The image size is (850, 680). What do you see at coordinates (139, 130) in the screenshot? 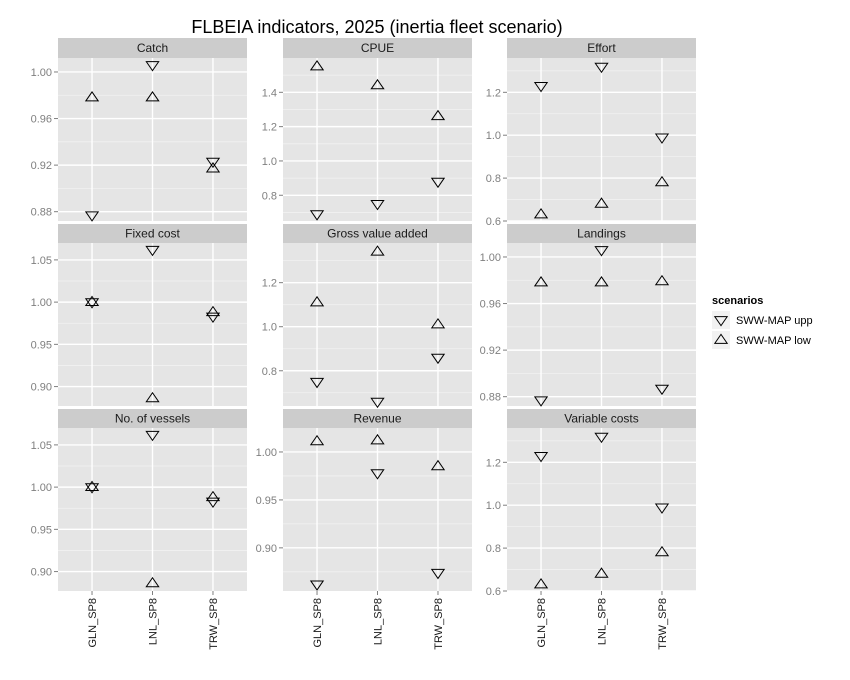
I see `panel-catch: Catch 0.88 0.92 0.96 1.00` at bounding box center [139, 130].